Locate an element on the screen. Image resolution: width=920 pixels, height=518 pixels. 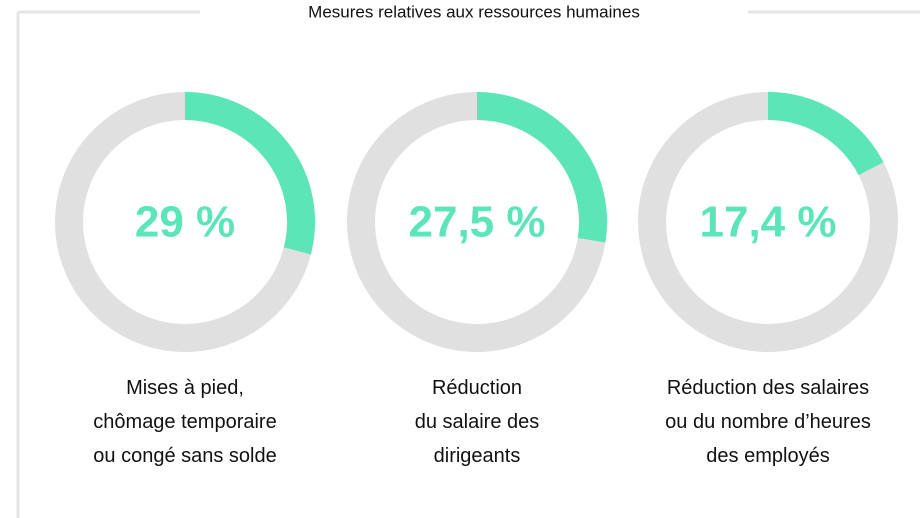
category-label: Réduction du salaire des dirigeants is located at coordinates (477, 422).